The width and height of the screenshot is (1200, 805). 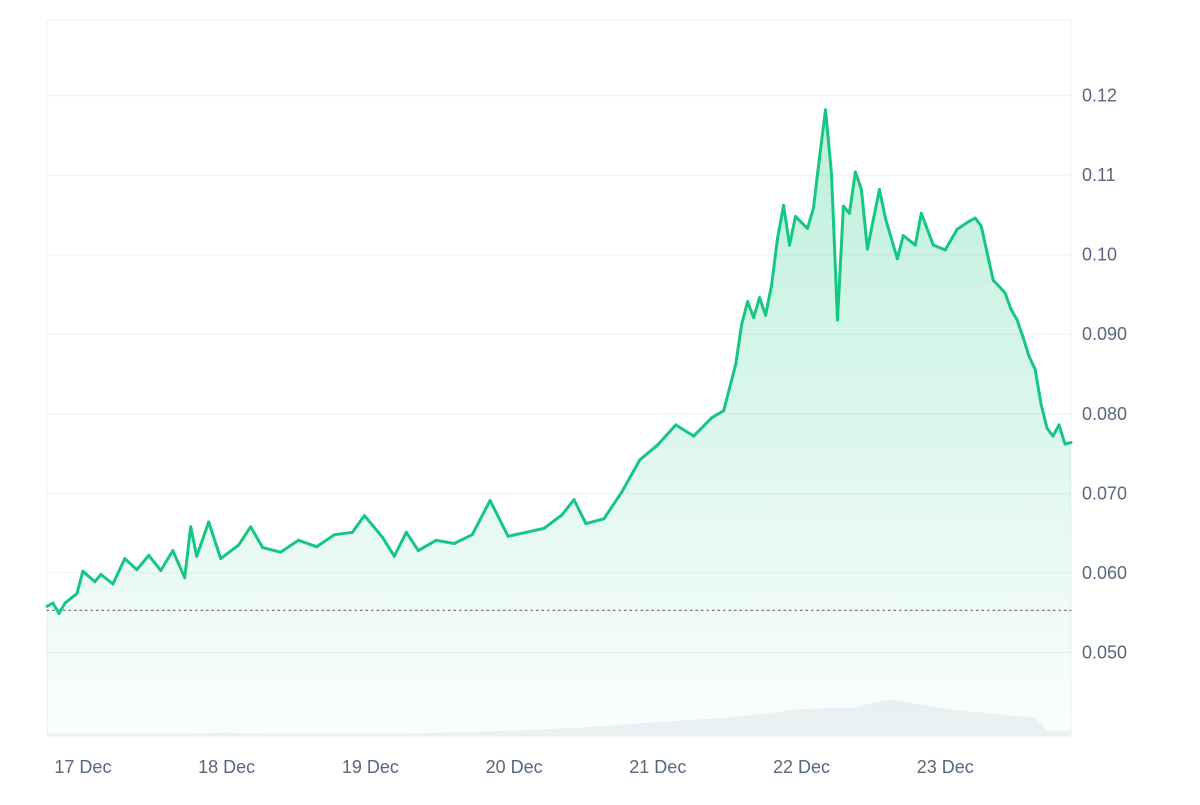 What do you see at coordinates (1104, 573) in the screenshot?
I see `y-tick-label: 0.060` at bounding box center [1104, 573].